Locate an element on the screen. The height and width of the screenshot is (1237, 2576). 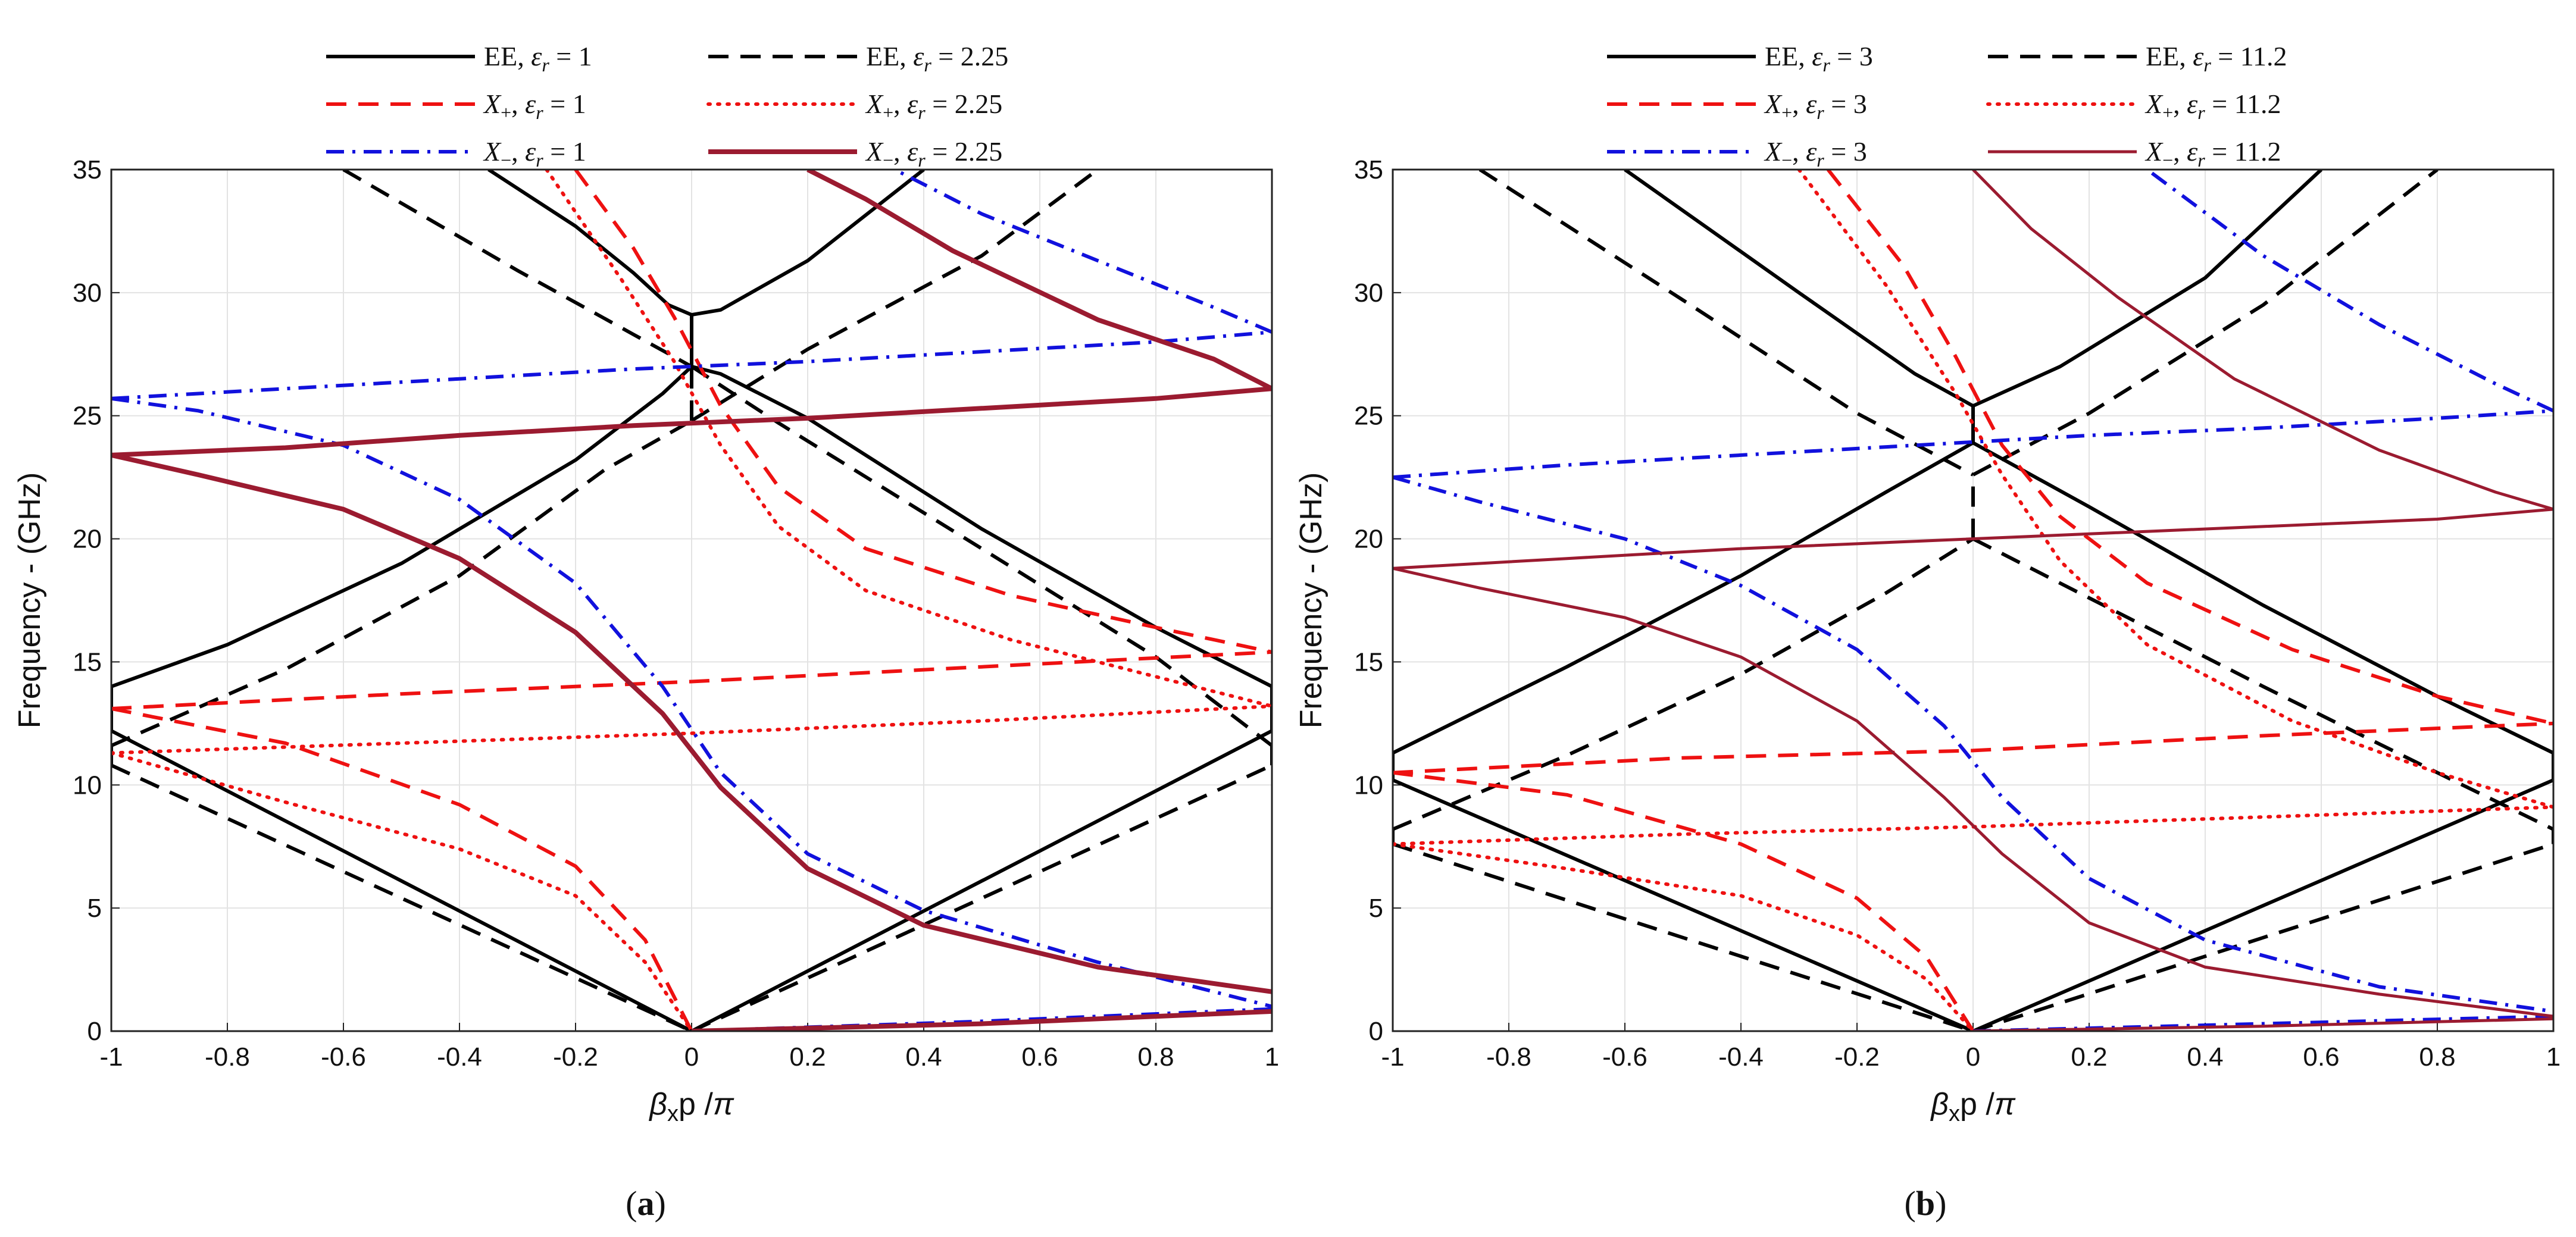
y-tick-label: 10 is located at coordinates (87, 785).